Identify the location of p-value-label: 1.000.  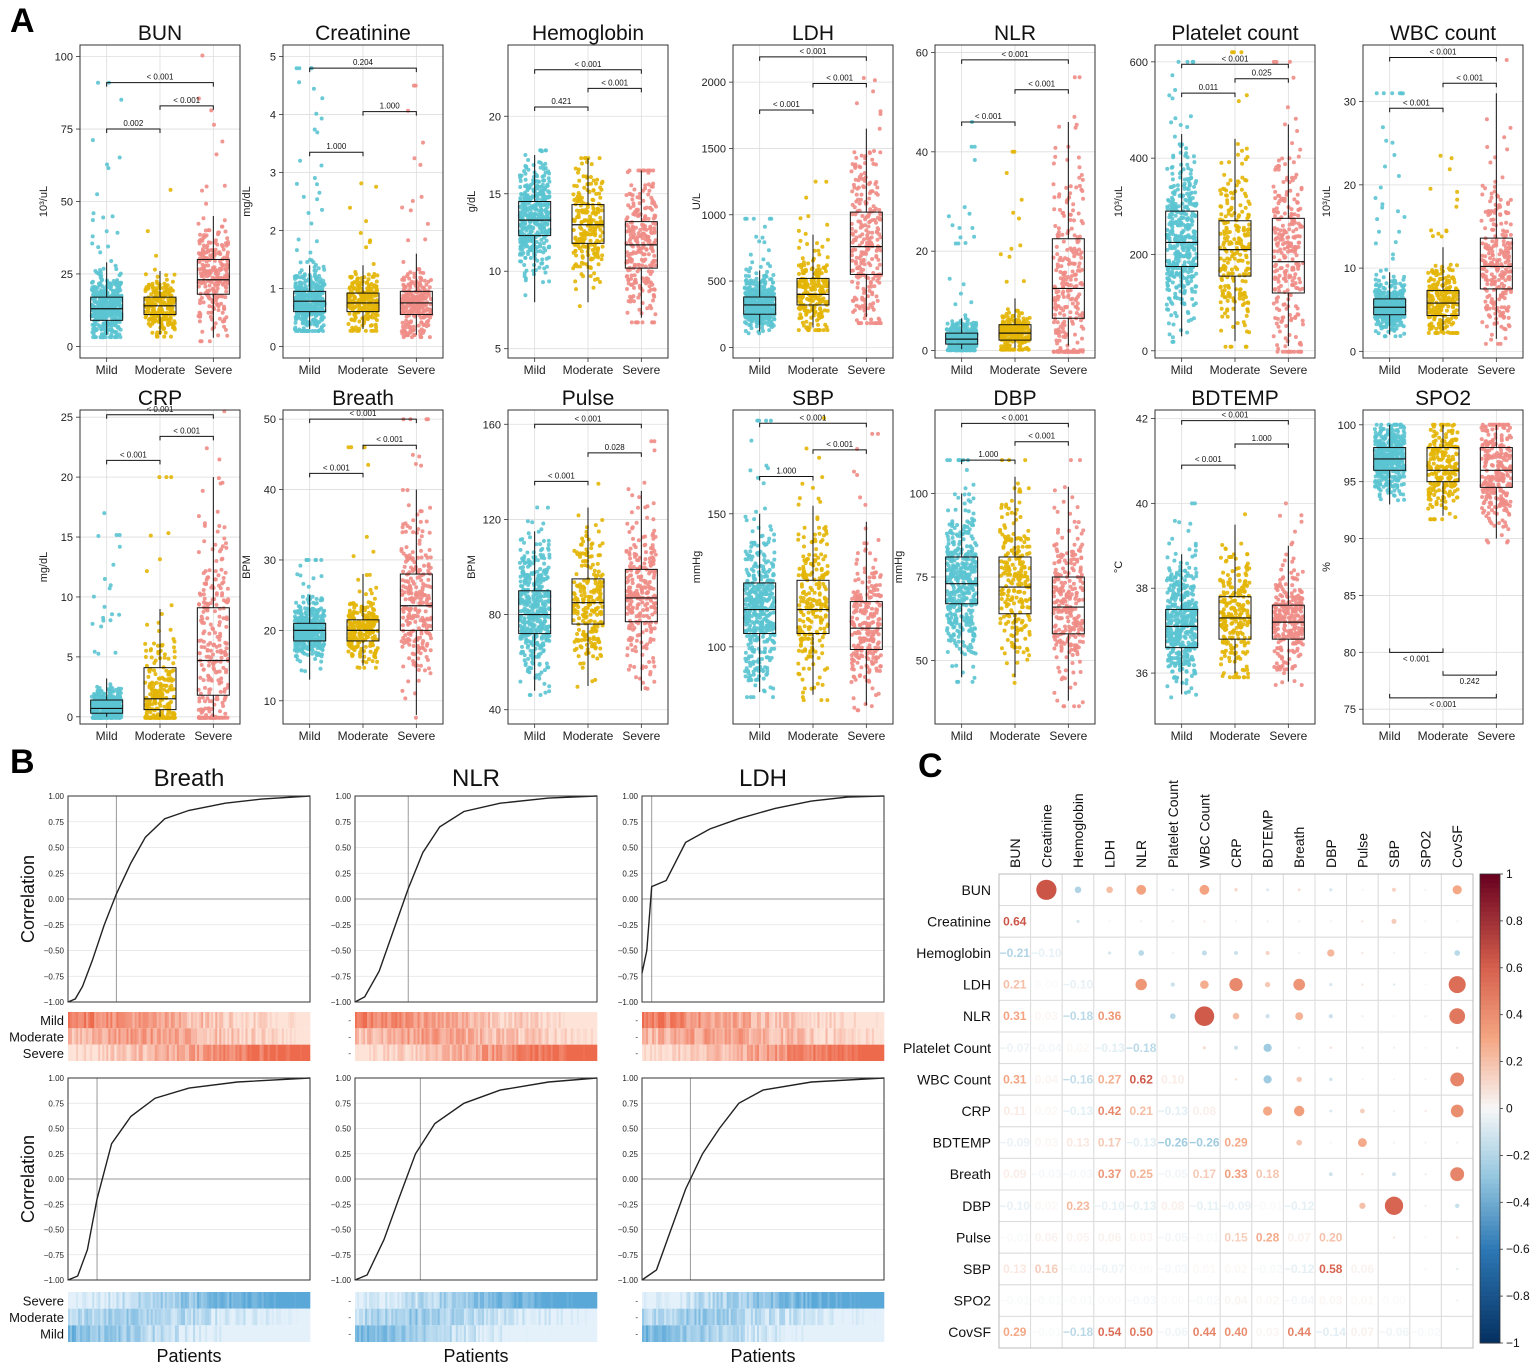
(336, 146).